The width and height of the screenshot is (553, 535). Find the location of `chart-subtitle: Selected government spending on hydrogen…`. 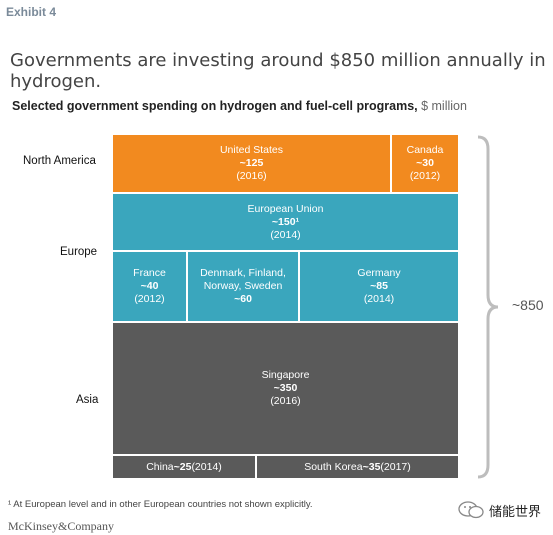

chart-subtitle: Selected government spending on hydrogen… is located at coordinates (239, 106).